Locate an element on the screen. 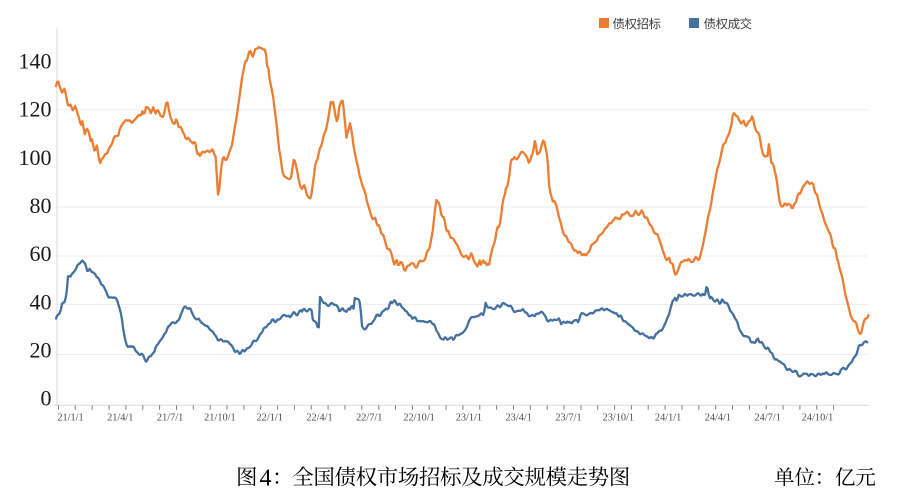 The height and width of the screenshot is (502, 900). svg-text: 80 is located at coordinates (41, 205).